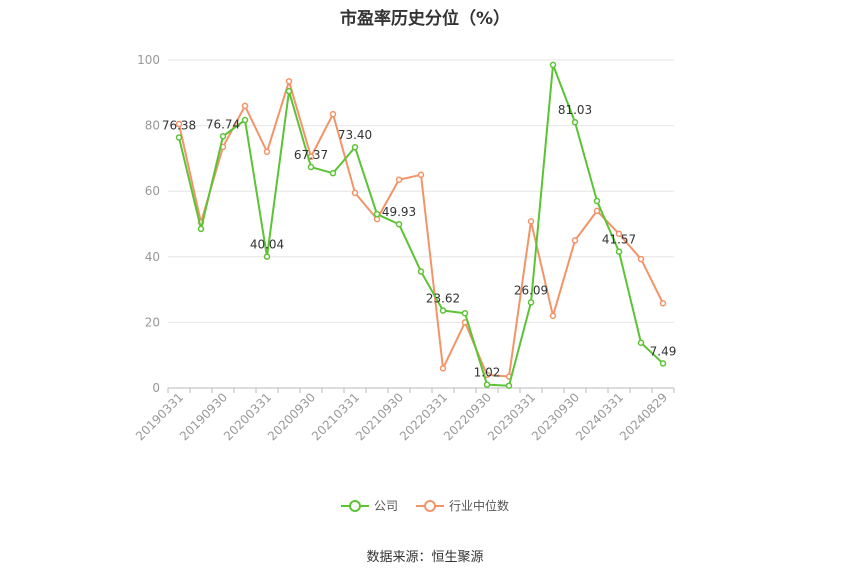 The width and height of the screenshot is (850, 575). Describe the element at coordinates (223, 124) in the screenshot. I see `company-data-label: 76.74` at that location.